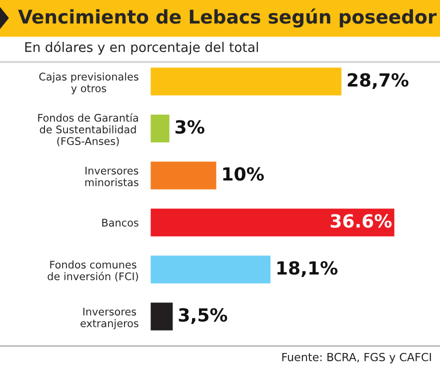  What do you see at coordinates (243, 174) in the screenshot?
I see `data-label: 10%` at bounding box center [243, 174].